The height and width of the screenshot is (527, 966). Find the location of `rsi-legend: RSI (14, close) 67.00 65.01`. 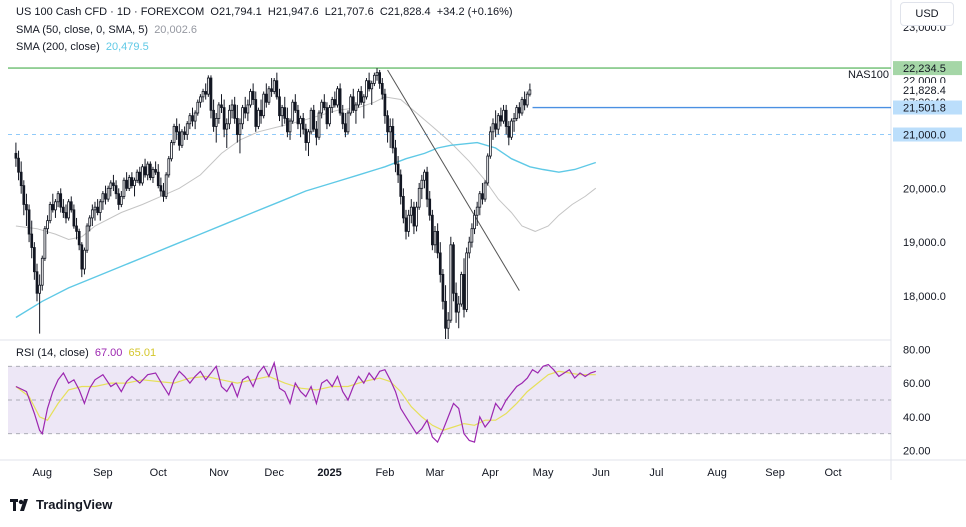

rsi-legend: RSI (14, close) 67.00 65.01 is located at coordinates (86, 353).